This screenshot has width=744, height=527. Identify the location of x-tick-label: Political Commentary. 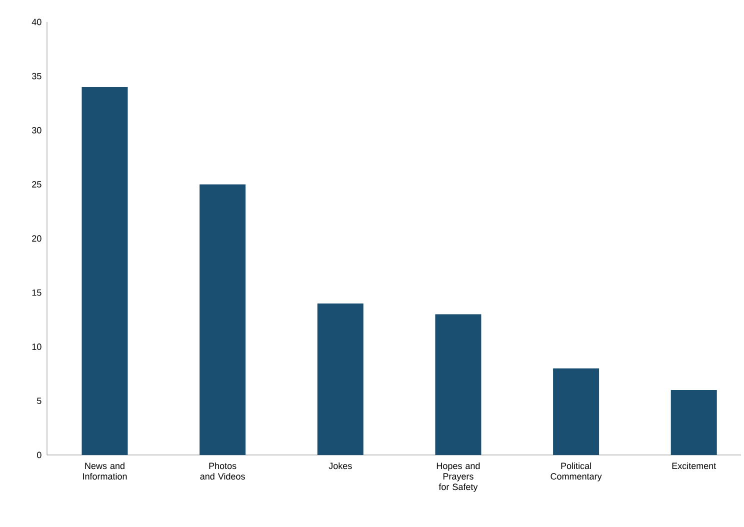
(576, 472).